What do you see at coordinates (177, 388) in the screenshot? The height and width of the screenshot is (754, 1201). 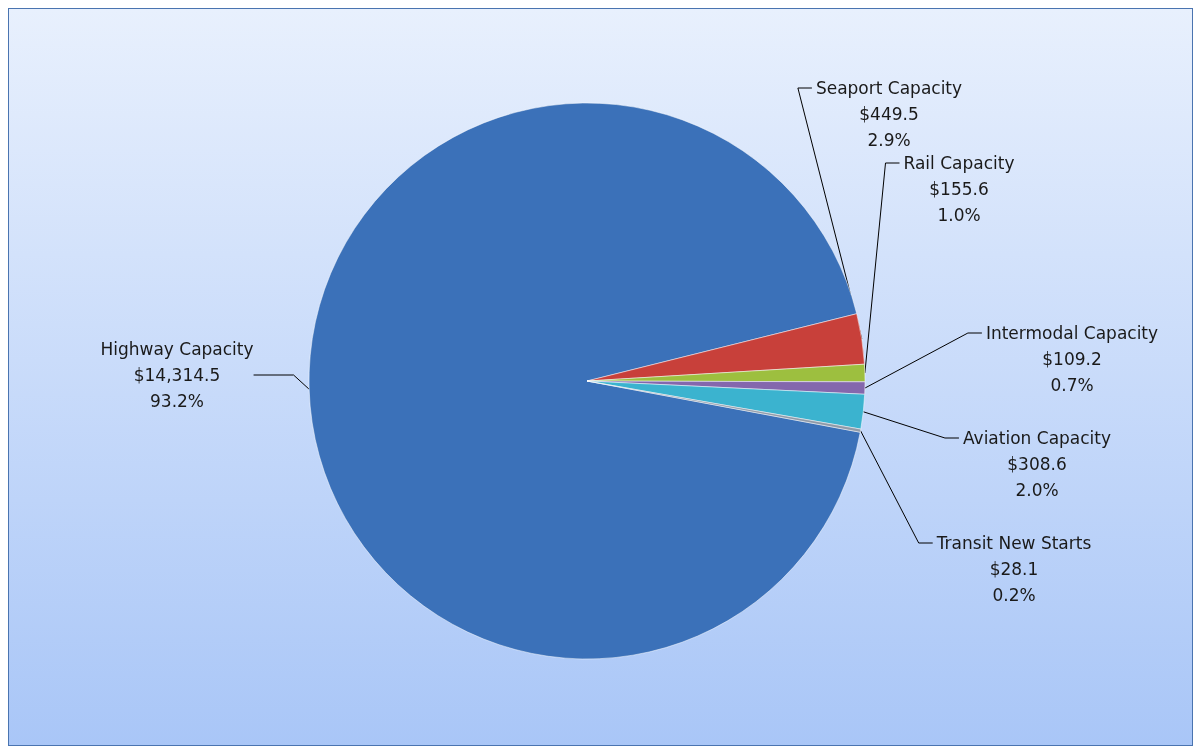 I see `data-label: $14,314.5 93.2%` at bounding box center [177, 388].